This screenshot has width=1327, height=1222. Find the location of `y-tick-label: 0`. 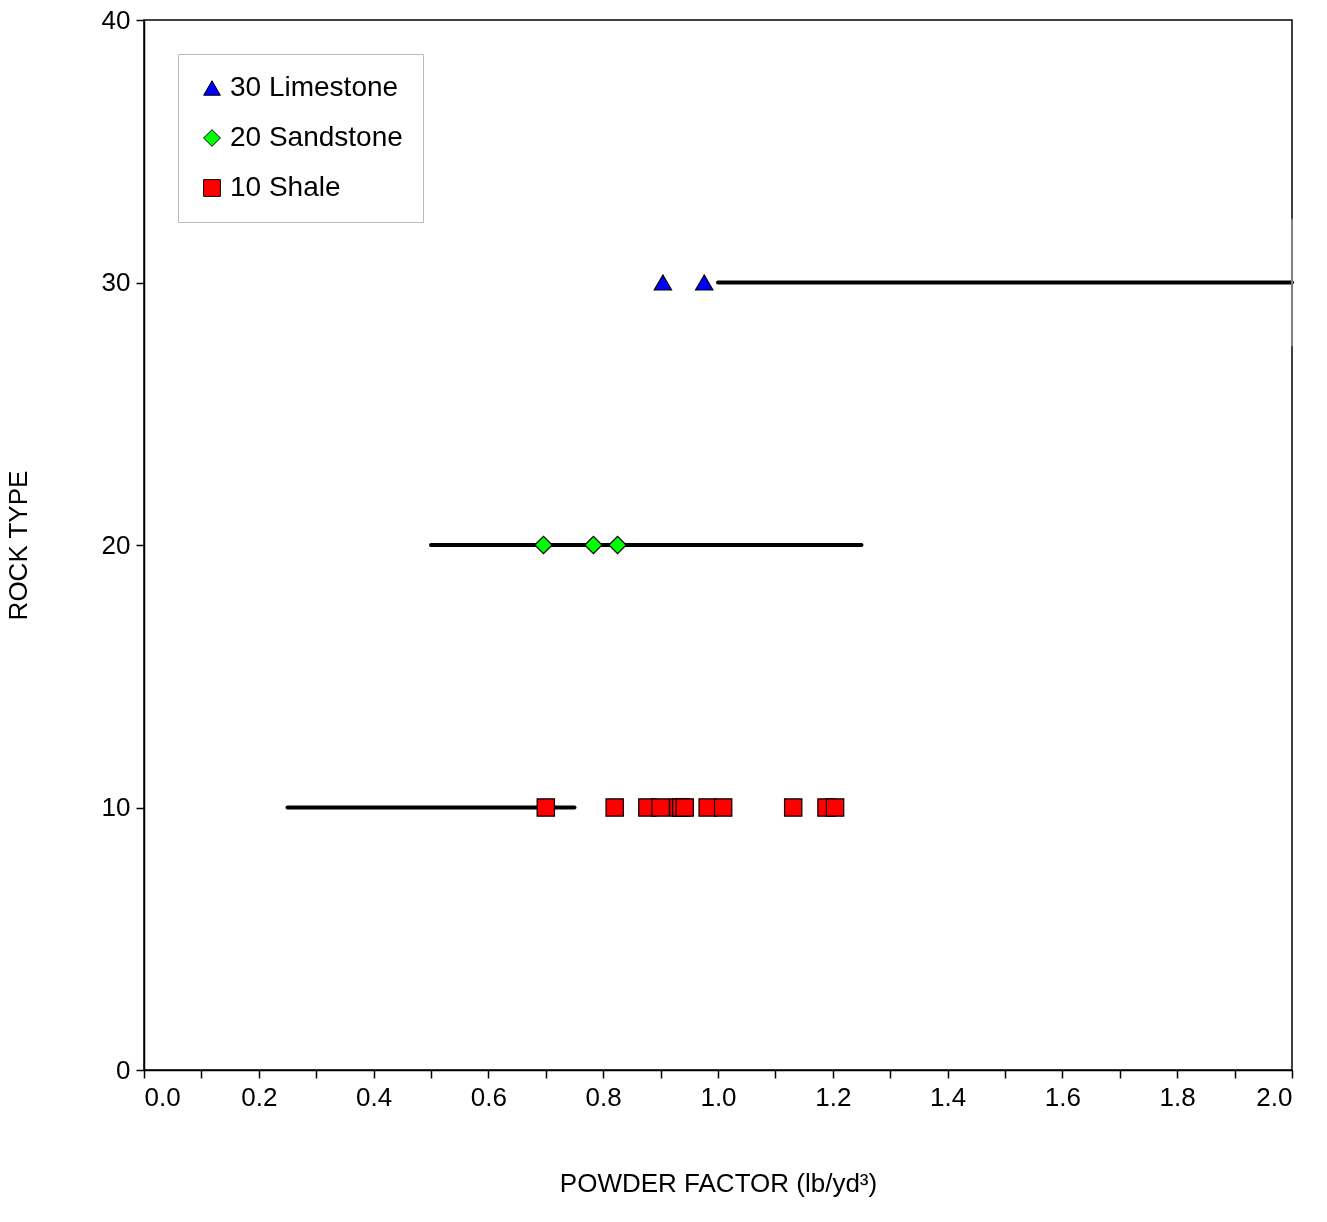

y-tick-label: 0 is located at coordinates (123, 1069).